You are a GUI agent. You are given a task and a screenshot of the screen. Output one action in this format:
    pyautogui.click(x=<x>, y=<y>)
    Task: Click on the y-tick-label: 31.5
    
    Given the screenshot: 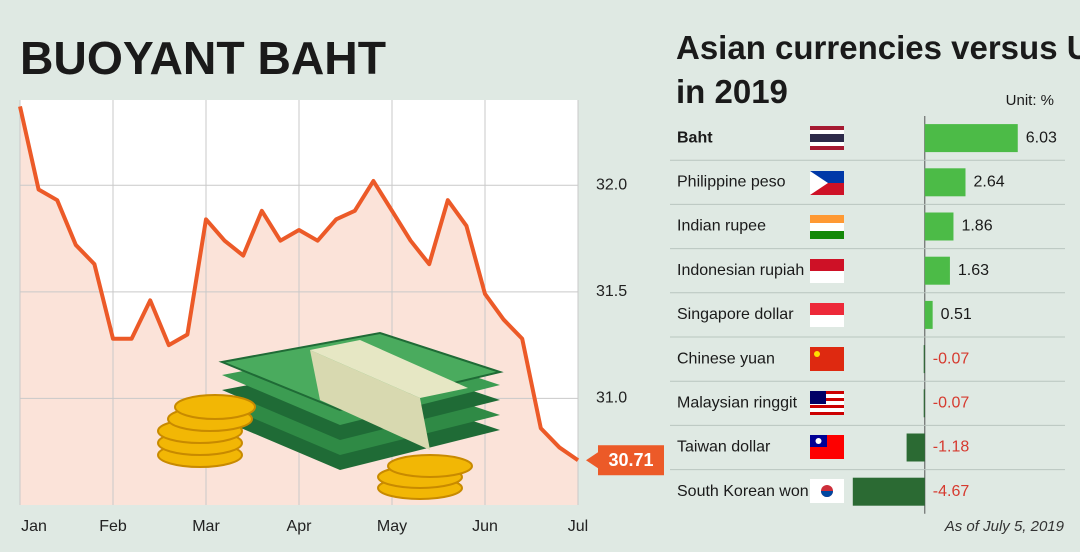 What is the action you would take?
    pyautogui.click(x=611, y=291)
    